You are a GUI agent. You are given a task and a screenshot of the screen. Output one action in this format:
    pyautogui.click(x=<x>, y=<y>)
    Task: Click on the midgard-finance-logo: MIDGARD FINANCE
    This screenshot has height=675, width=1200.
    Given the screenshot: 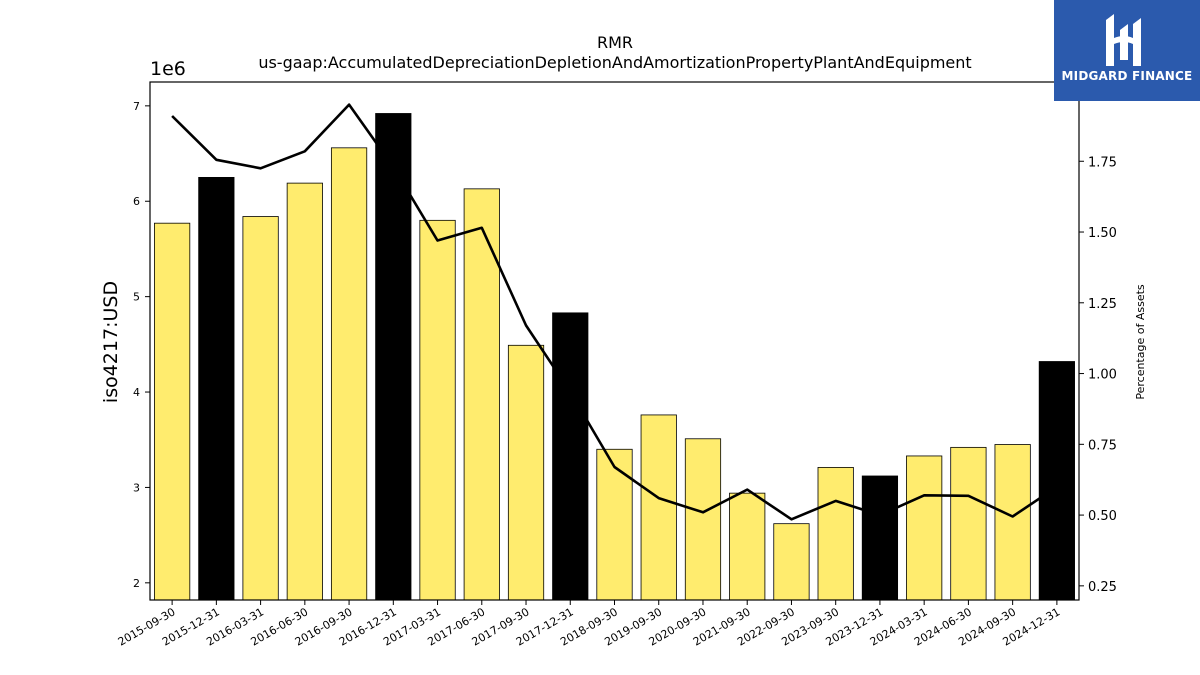 What is the action you would take?
    pyautogui.click(x=1127, y=50)
    